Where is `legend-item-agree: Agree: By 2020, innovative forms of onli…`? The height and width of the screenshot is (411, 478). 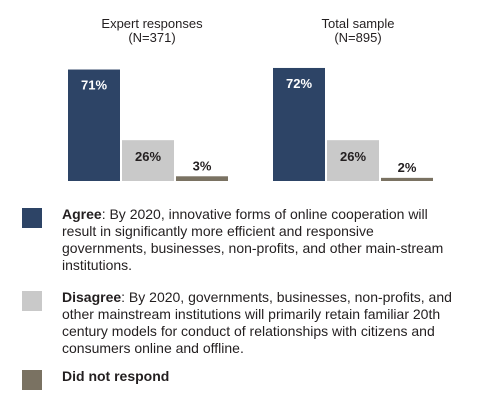 legend-item-agree: Agree: By 2020, innovative forms of onli… is located at coordinates (238, 240).